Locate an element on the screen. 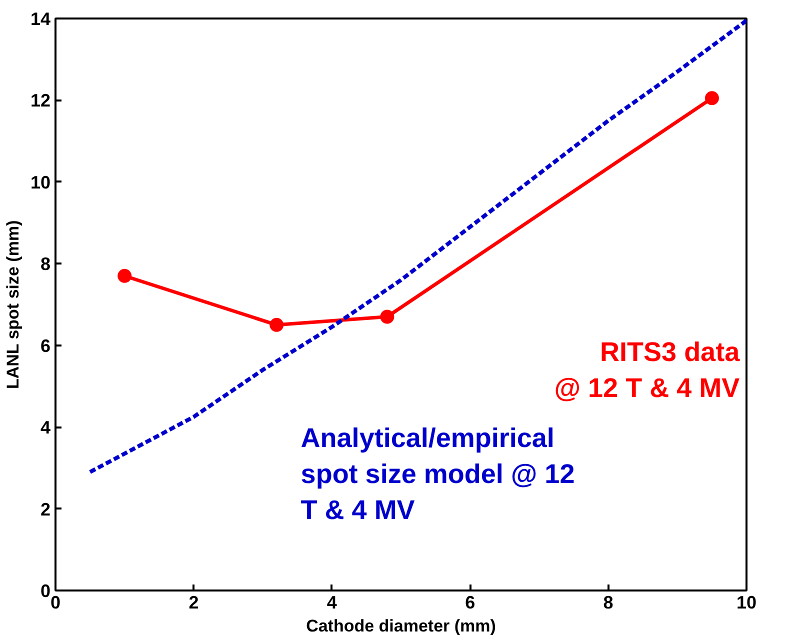 Image resolution: width=796 pixels, height=638 pixels. x-tick-label: 8 is located at coordinates (608, 602).